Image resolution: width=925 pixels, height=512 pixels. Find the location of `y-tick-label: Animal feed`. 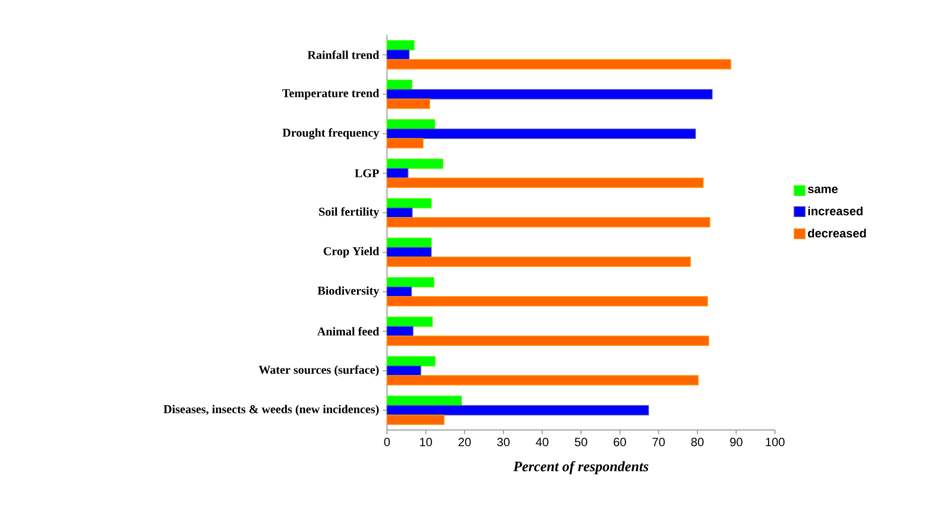

y-tick-label: Animal feed is located at coordinates (348, 331).